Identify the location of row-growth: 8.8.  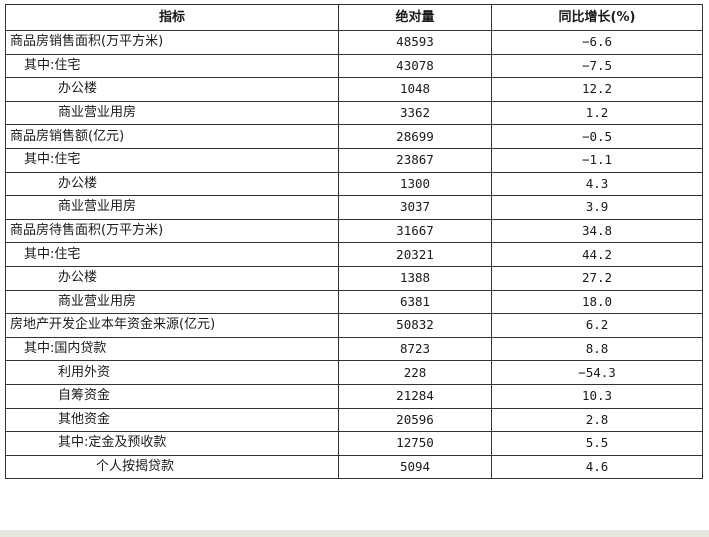
(597, 349).